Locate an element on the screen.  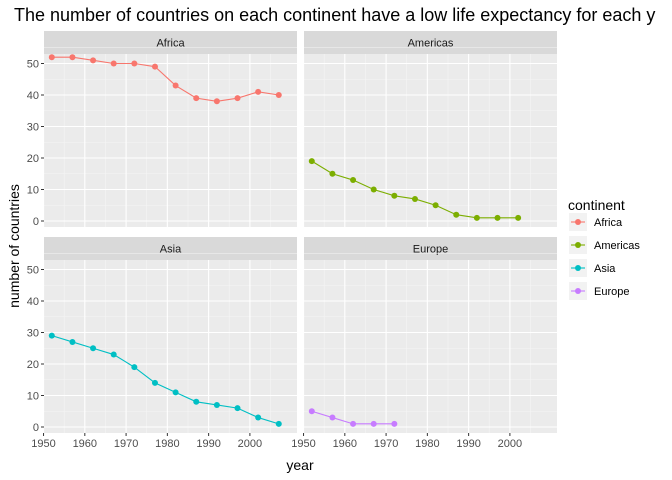
legend-label: Europe is located at coordinates (611, 292).